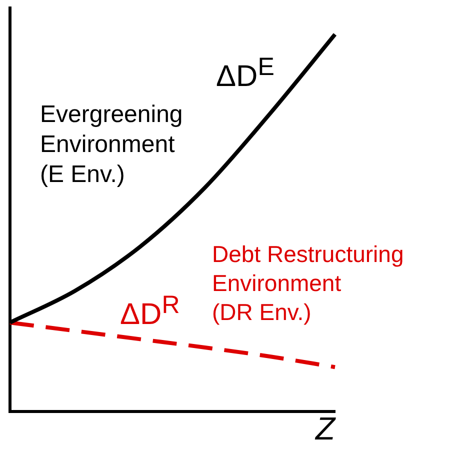 This screenshot has width=450, height=454. Describe the element at coordinates (308, 283) in the screenshot. I see `annotation: Debt Restructuring Environment (DR Env.)` at that location.